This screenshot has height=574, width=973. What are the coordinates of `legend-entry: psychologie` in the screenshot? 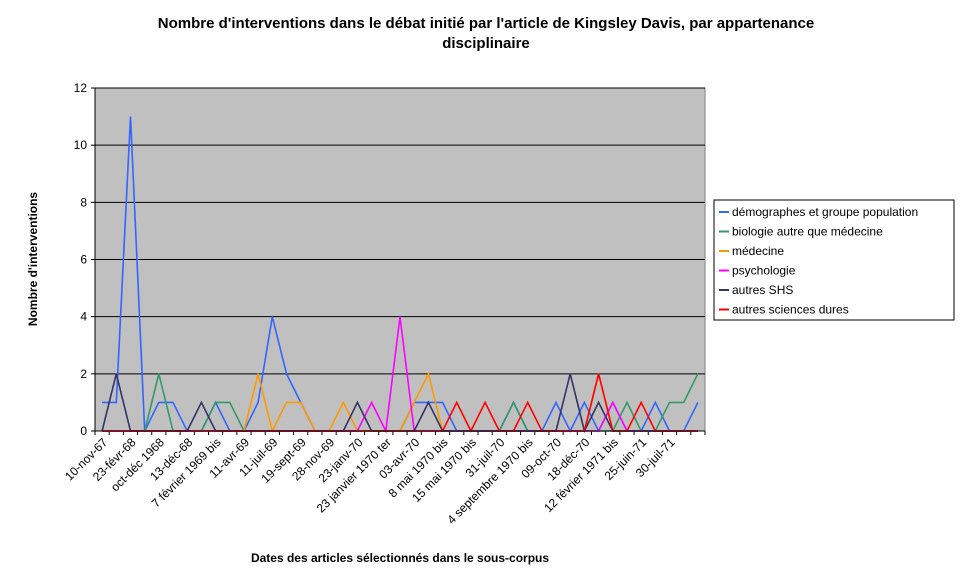 It's located at (764, 271).